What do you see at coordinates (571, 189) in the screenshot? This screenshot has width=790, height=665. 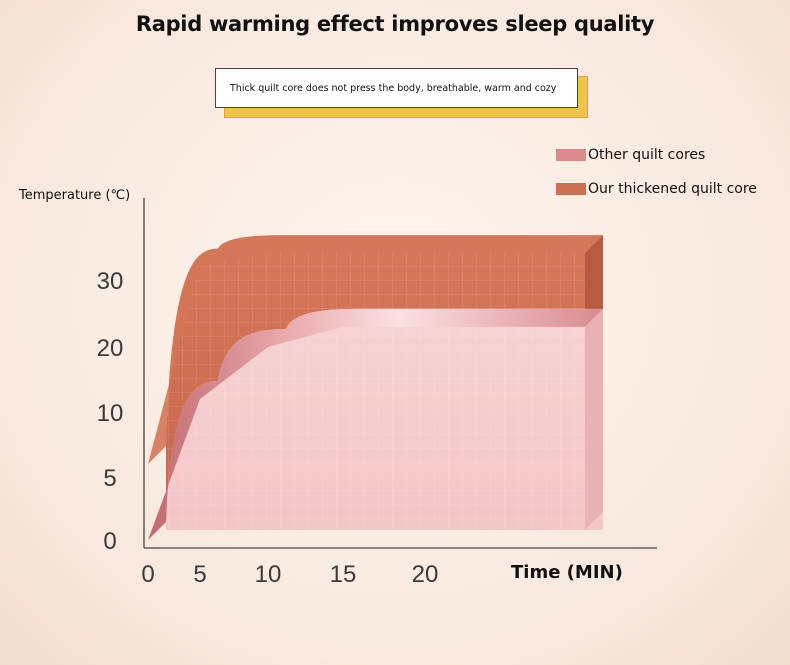 I see `legend-swatch-ours` at bounding box center [571, 189].